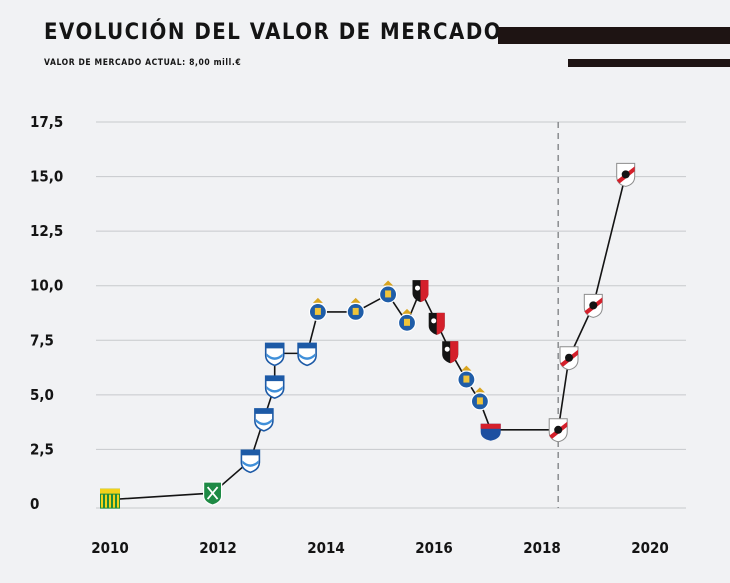  I want to click on x-tick-label: 2020, so click(650, 548).